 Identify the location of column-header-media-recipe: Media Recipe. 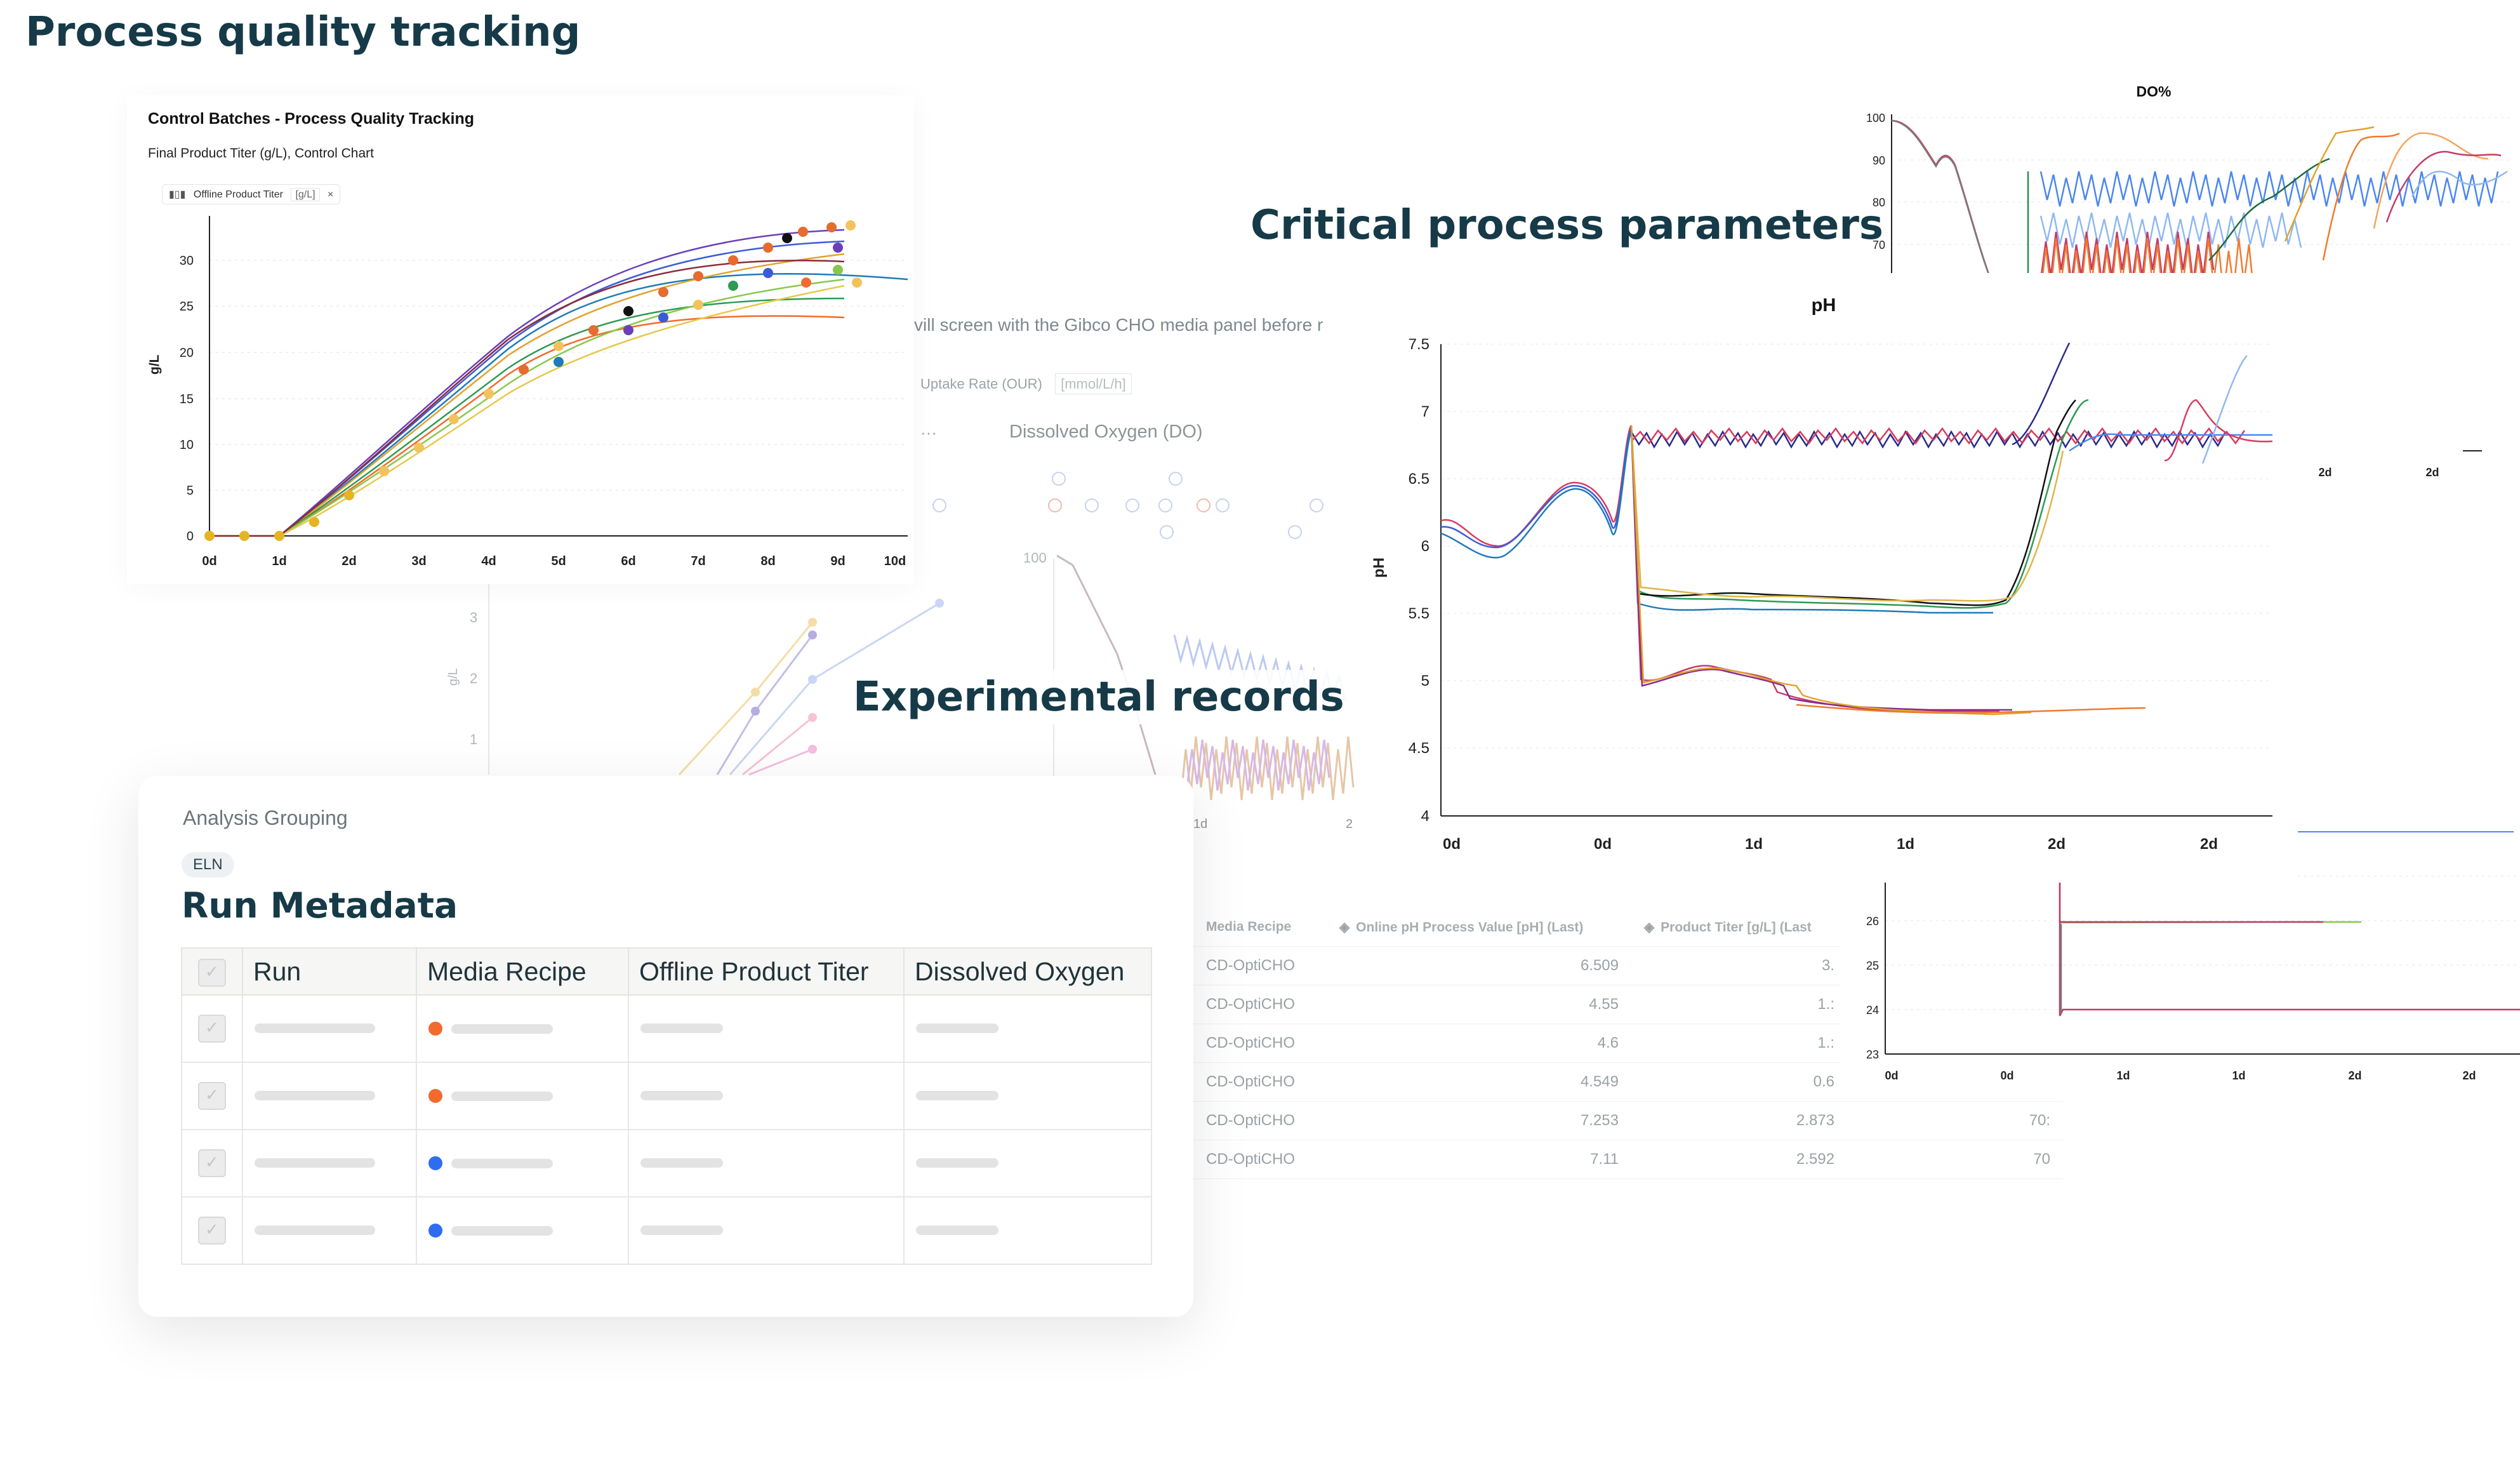
(522, 971).